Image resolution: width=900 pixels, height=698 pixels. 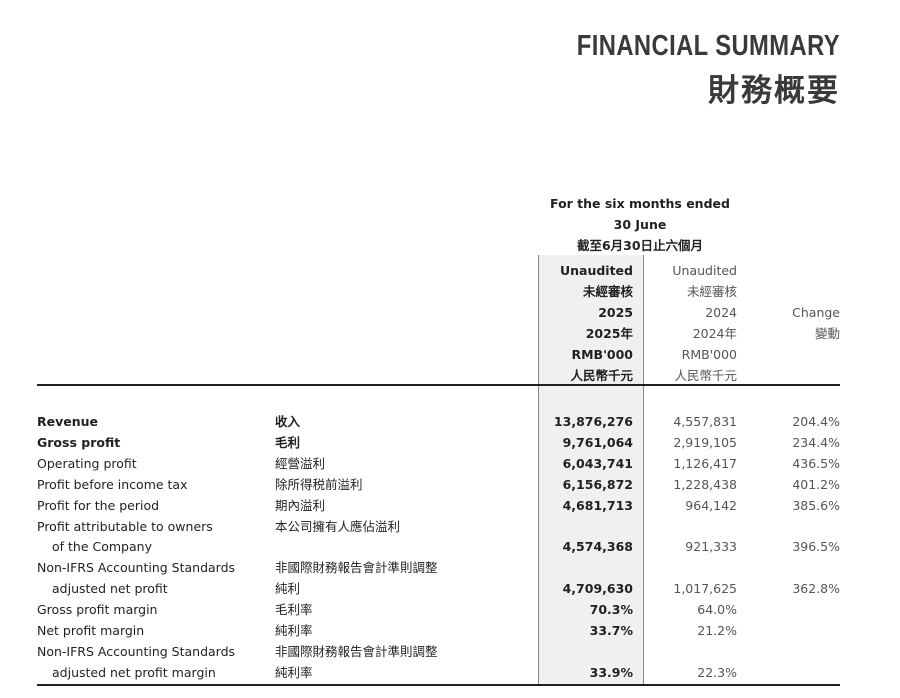 What do you see at coordinates (79, 442) in the screenshot?
I see `row-label-en: Gross profit` at bounding box center [79, 442].